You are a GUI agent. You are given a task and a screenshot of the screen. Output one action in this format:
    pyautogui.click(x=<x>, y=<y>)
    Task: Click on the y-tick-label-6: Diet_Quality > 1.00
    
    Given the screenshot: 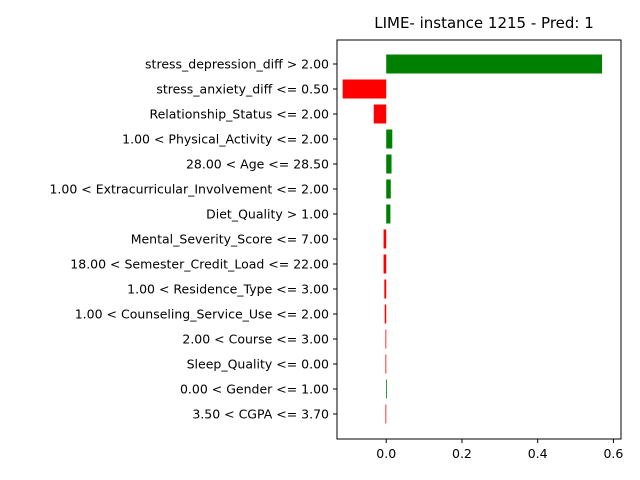 What is the action you would take?
    pyautogui.click(x=267, y=214)
    